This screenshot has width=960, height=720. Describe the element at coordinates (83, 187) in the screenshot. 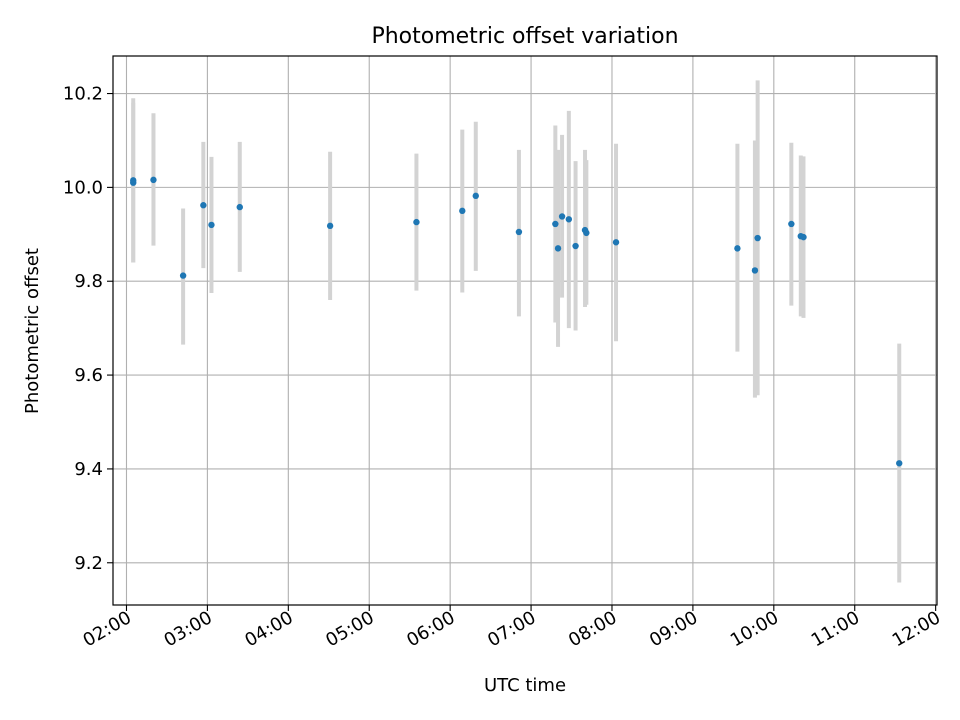

I see `y-tick-label: 10.0` at that location.